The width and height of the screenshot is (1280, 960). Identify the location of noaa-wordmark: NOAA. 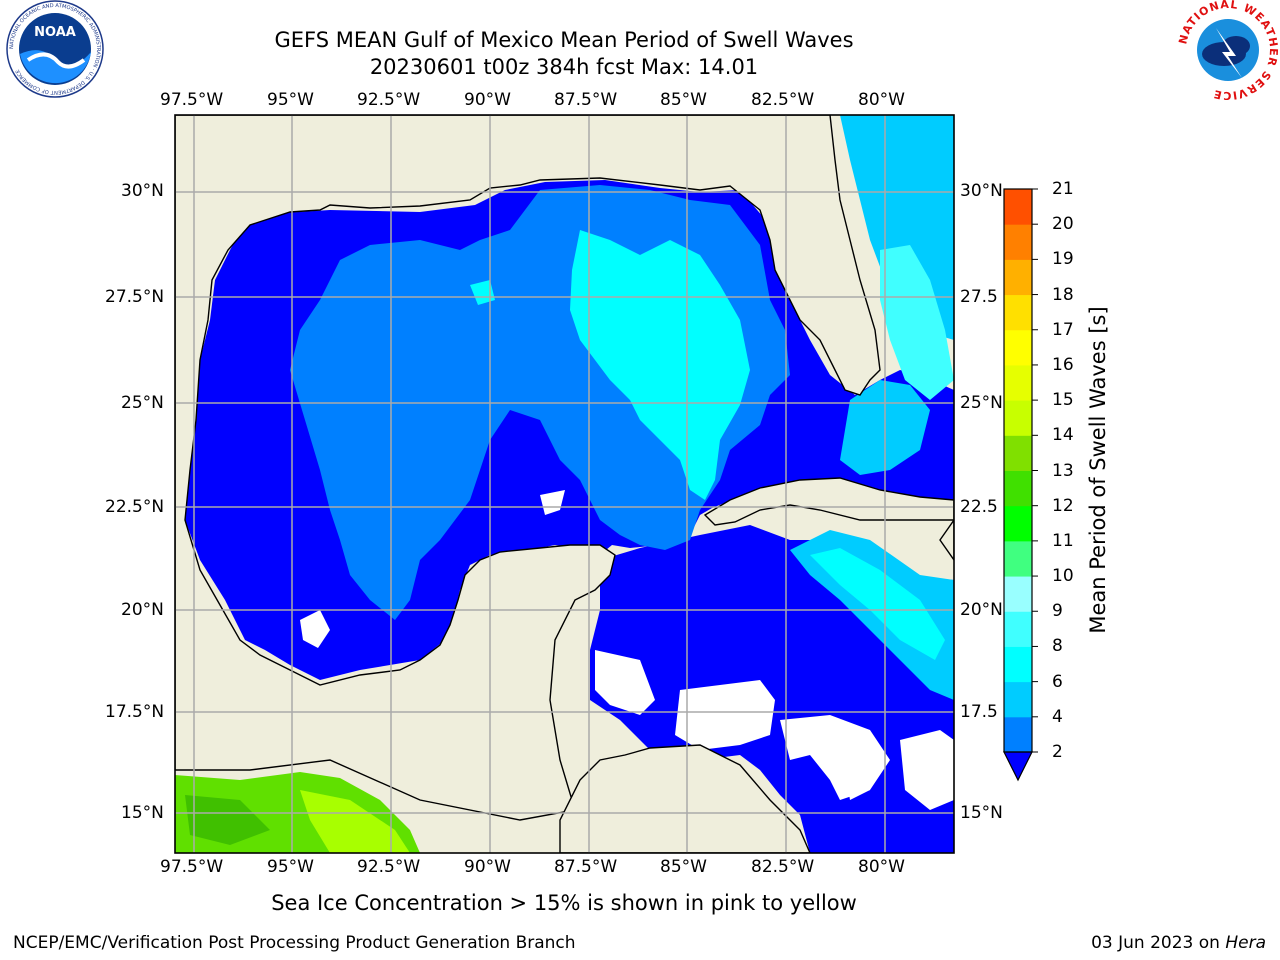
(55, 32).